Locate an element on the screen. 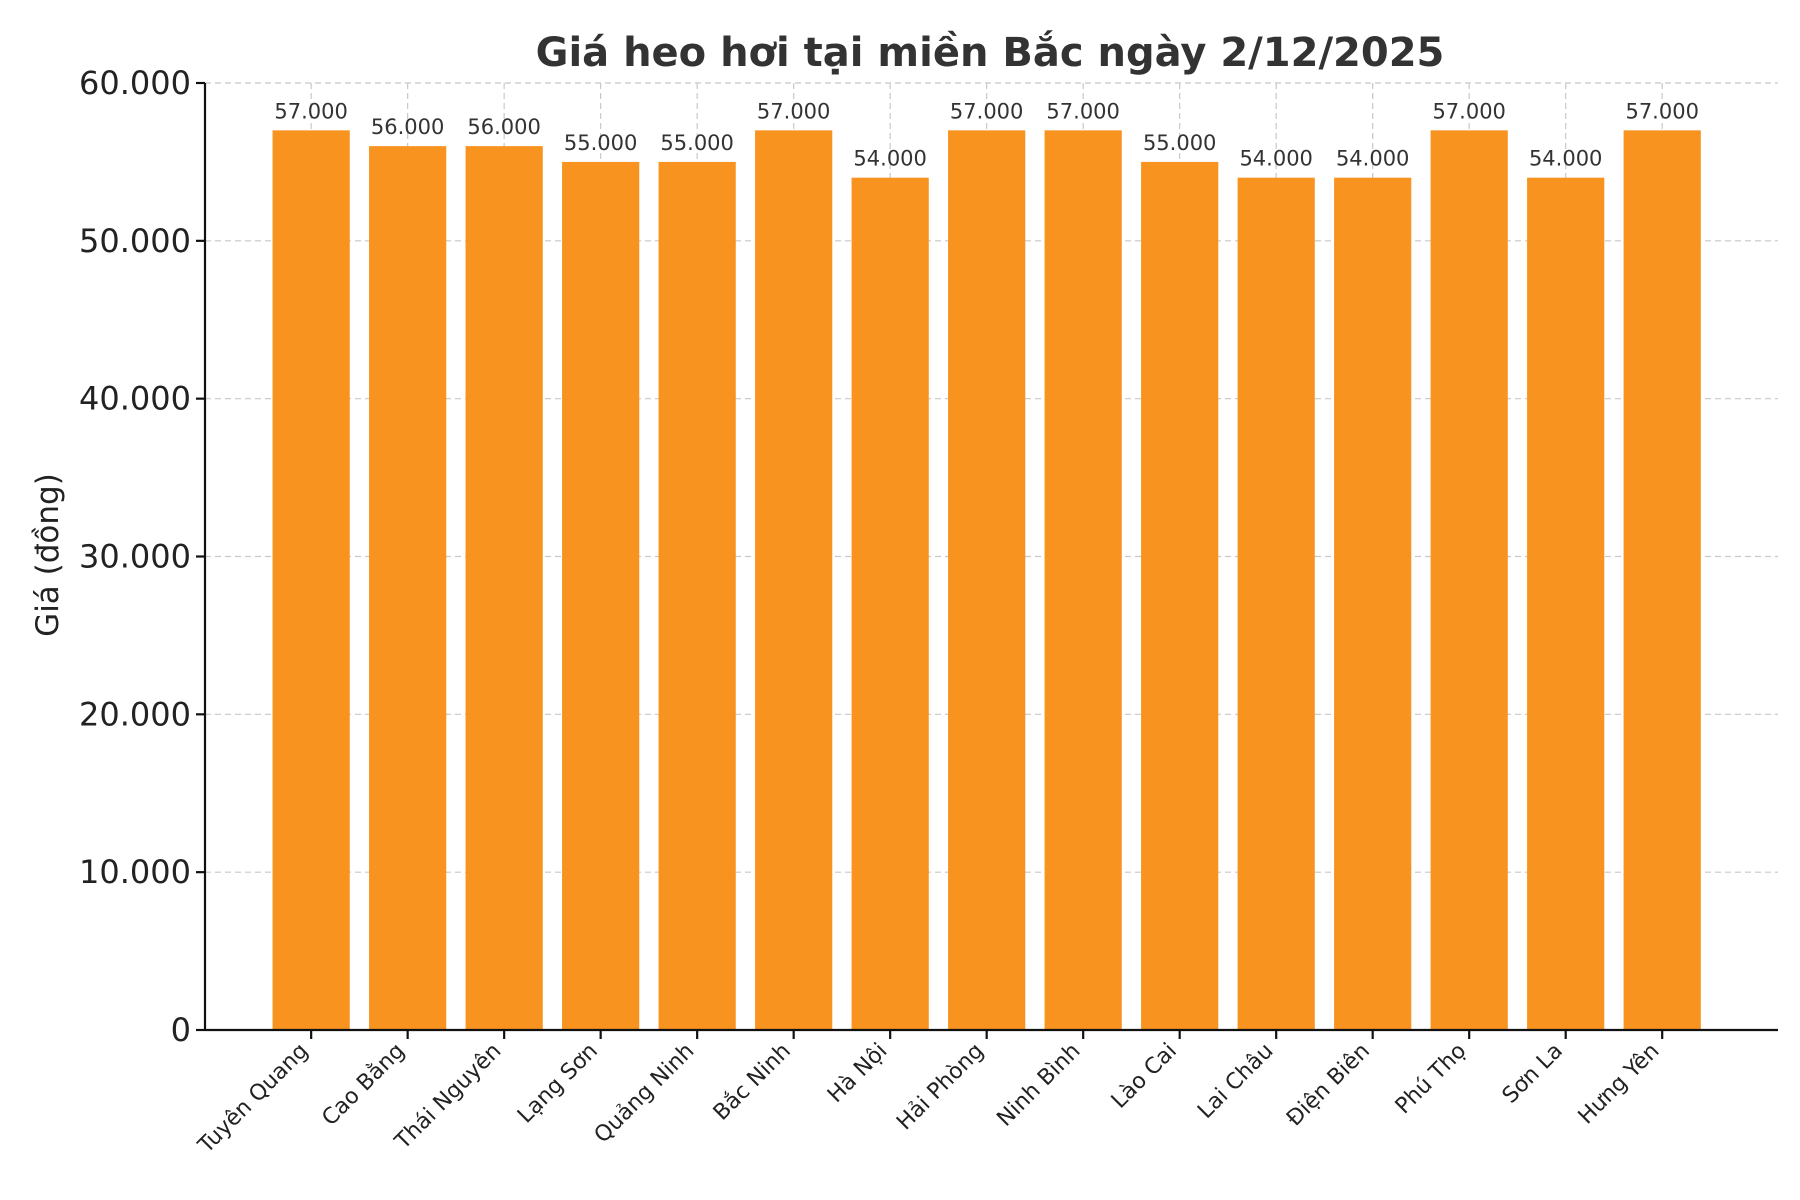 This screenshot has width=1800, height=1200. x-tick-label: Bắc Ninh is located at coordinates (752, 1082).